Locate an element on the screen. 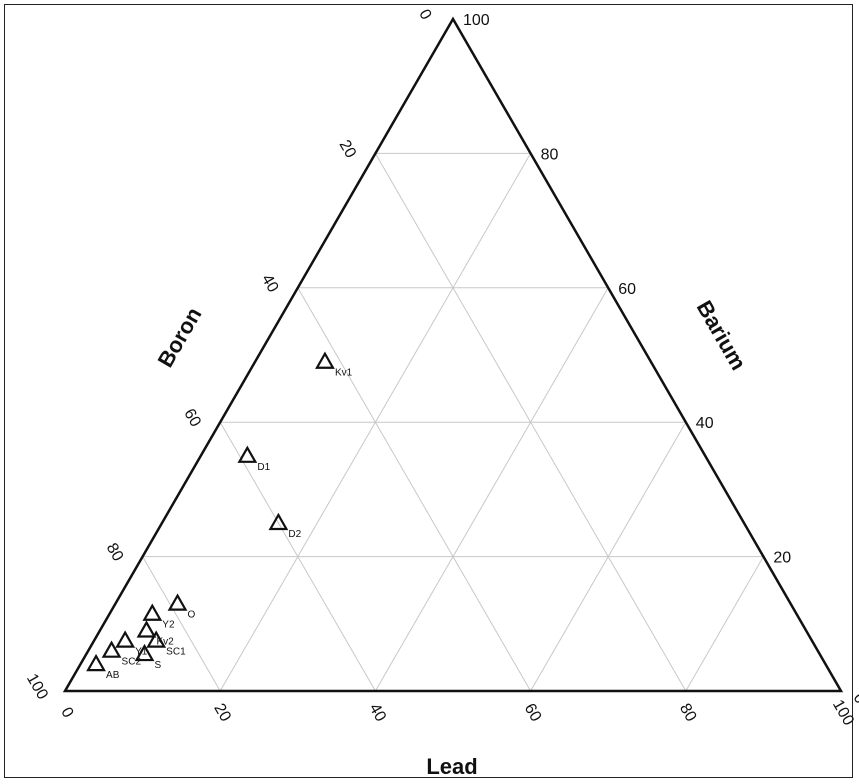 Image resolution: width=859 pixels, height=784 pixels. data-point-label: D1 is located at coordinates (263, 467).